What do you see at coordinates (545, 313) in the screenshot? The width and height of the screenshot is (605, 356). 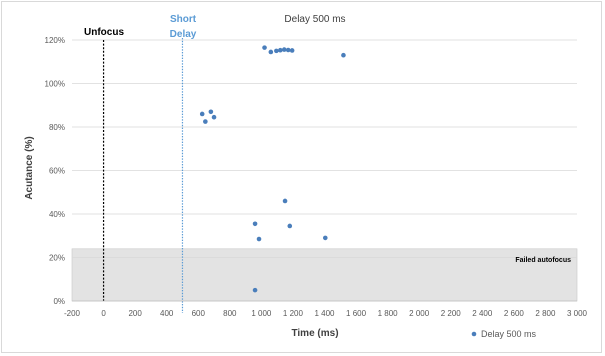 I see `x-tick-label: 2 800` at bounding box center [545, 313].